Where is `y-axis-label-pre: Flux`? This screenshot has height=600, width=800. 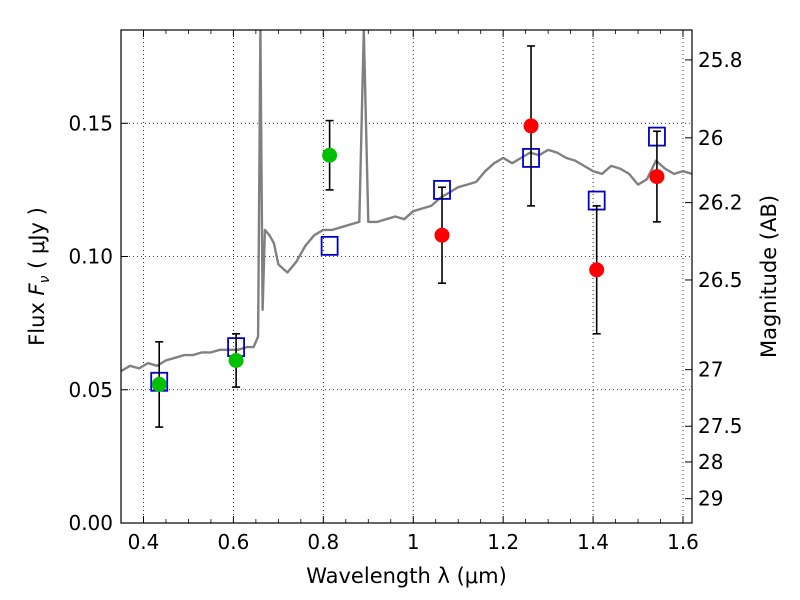 y-axis-label-pre: Flux is located at coordinates (37, 321).